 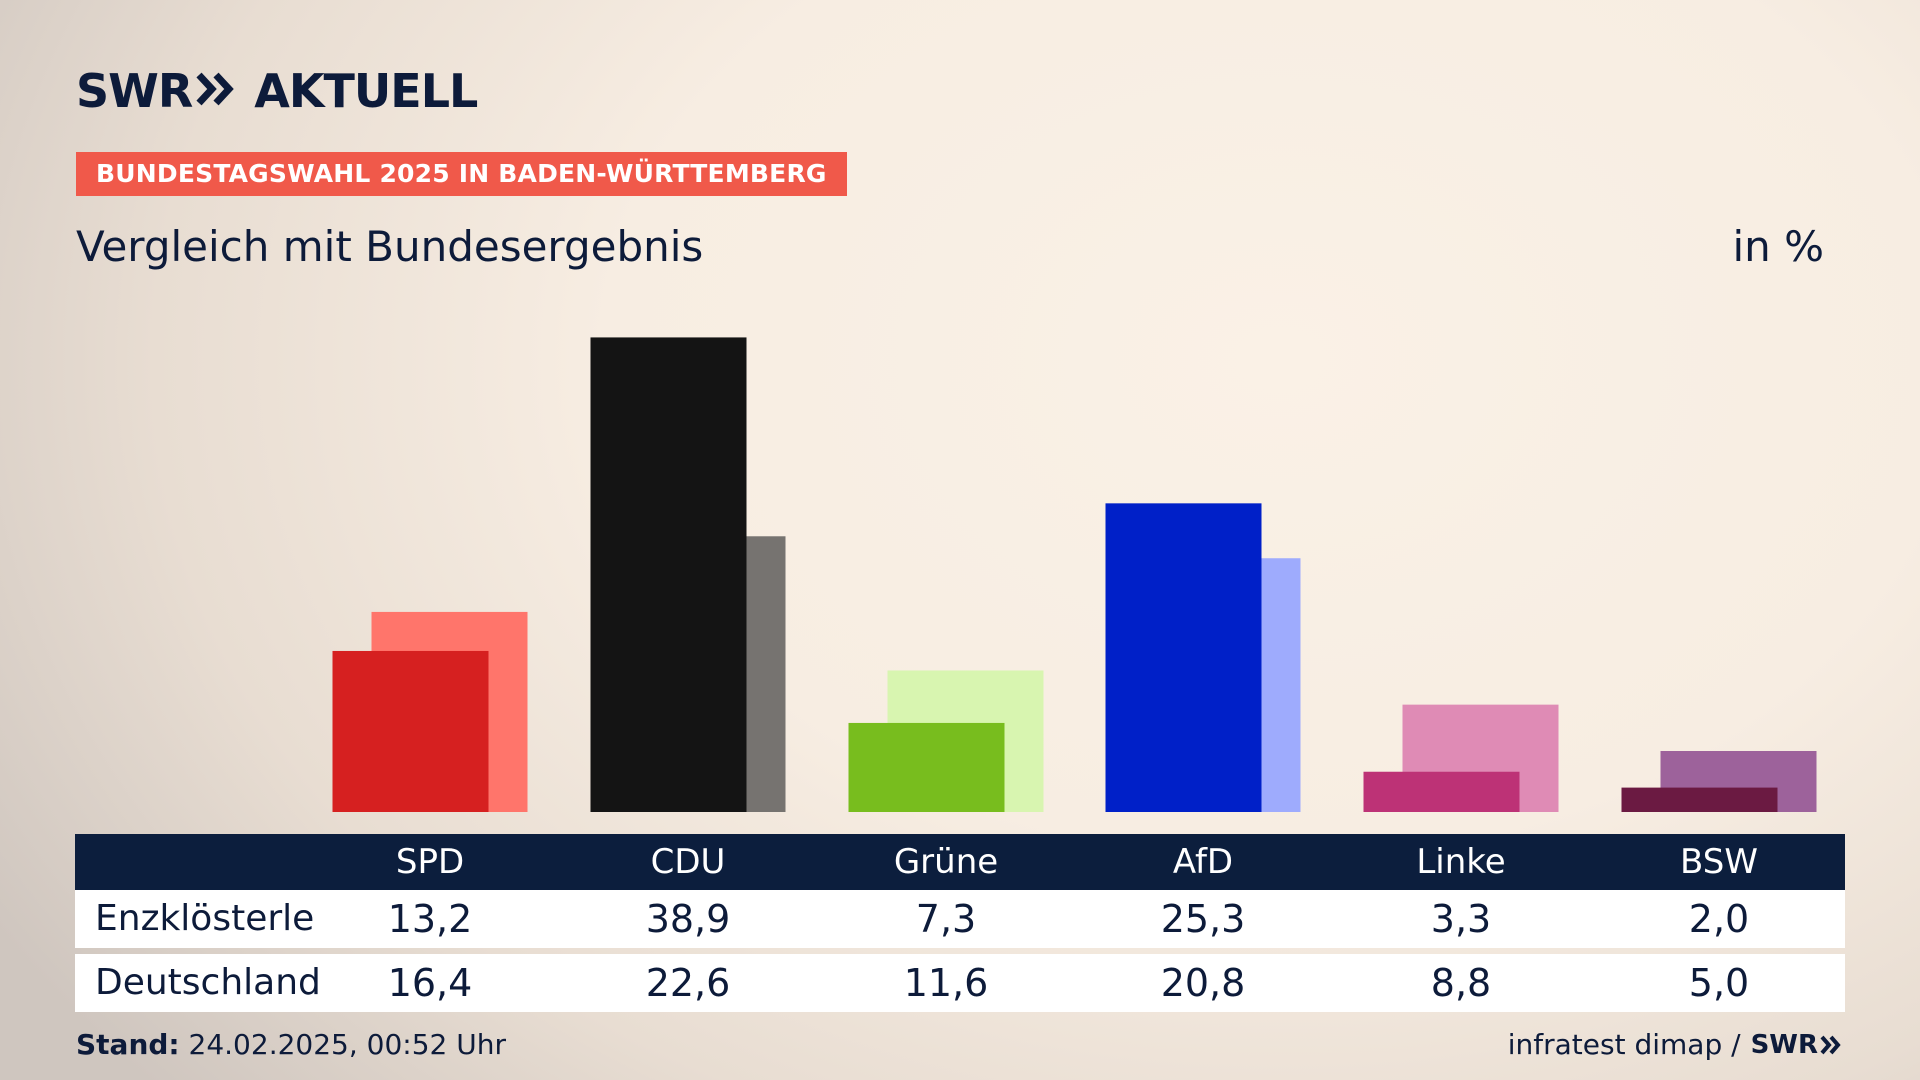 What do you see at coordinates (461, 174) in the screenshot?
I see `election-badge: BUNDESTAGSWAHL 2025 IN BADEN-WÜRTTEMBERG` at bounding box center [461, 174].